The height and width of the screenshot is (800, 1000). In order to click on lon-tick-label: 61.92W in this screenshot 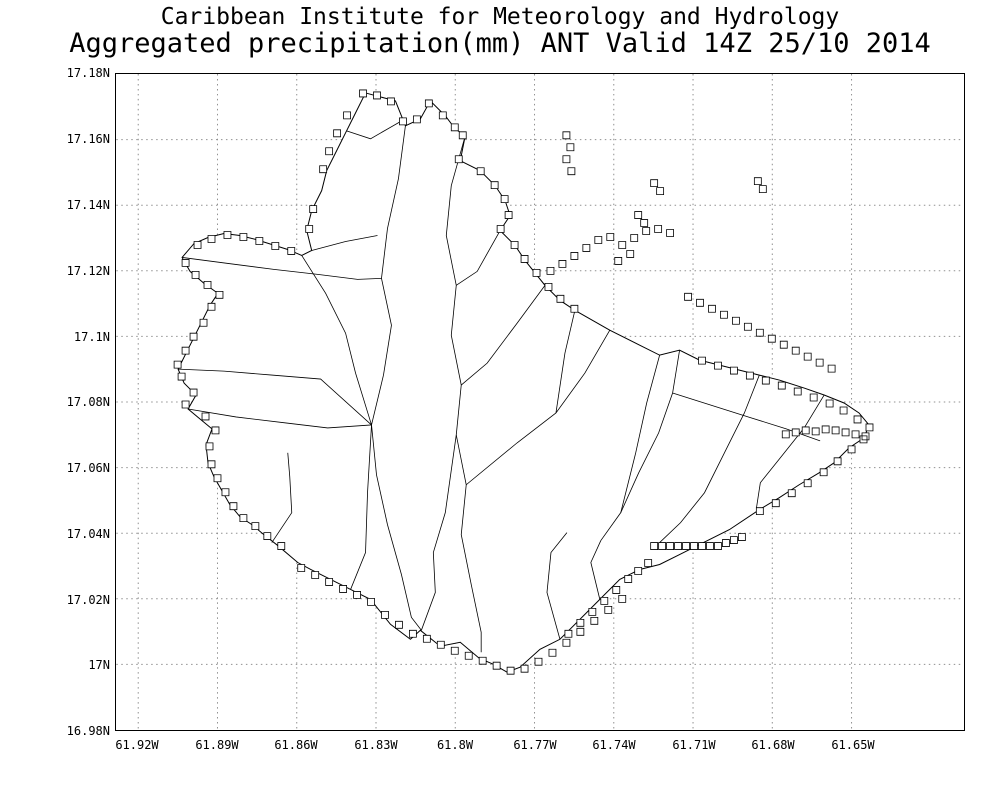, I will do `click(137, 745)`.